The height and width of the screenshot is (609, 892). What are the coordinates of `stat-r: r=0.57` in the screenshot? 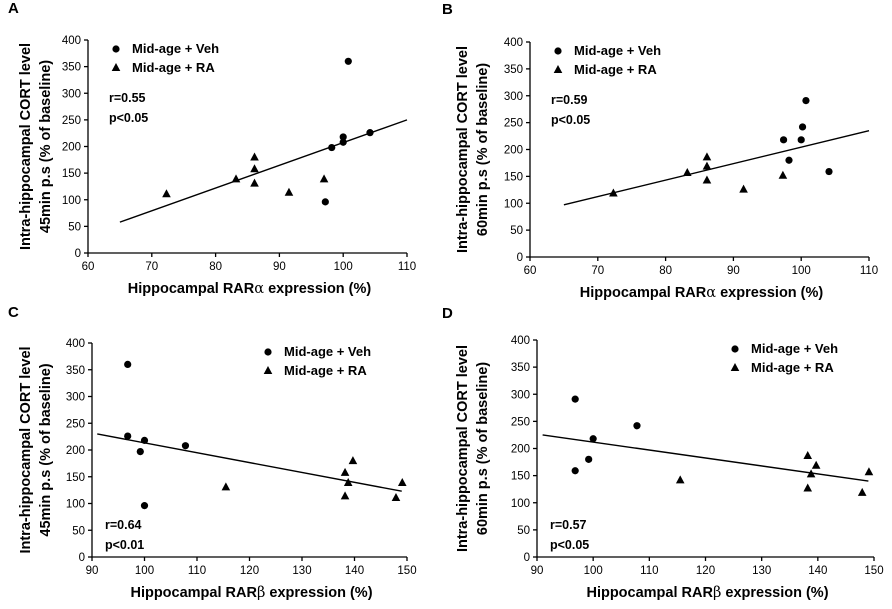 It's located at (568, 525).